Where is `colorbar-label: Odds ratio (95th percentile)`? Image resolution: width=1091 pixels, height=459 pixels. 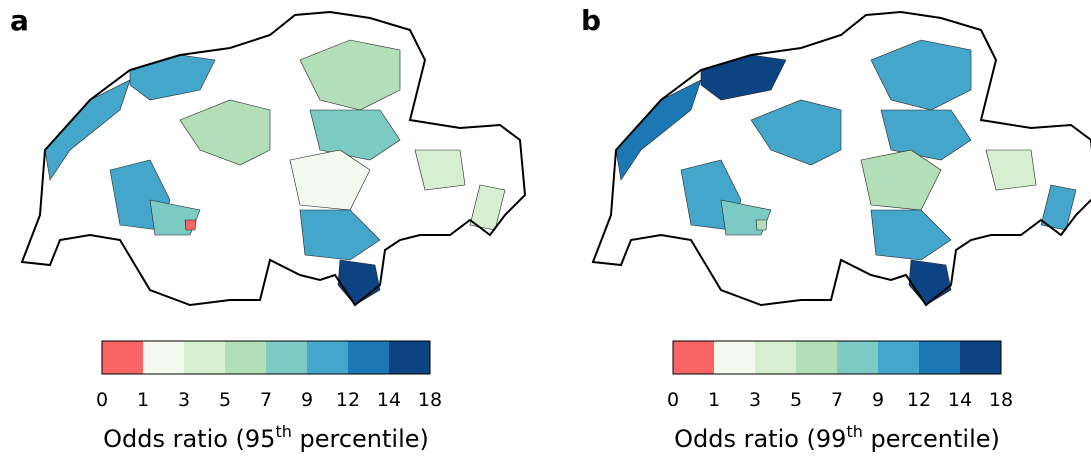 colorbar-label: Odds ratio (95th percentile) is located at coordinates (266, 437).